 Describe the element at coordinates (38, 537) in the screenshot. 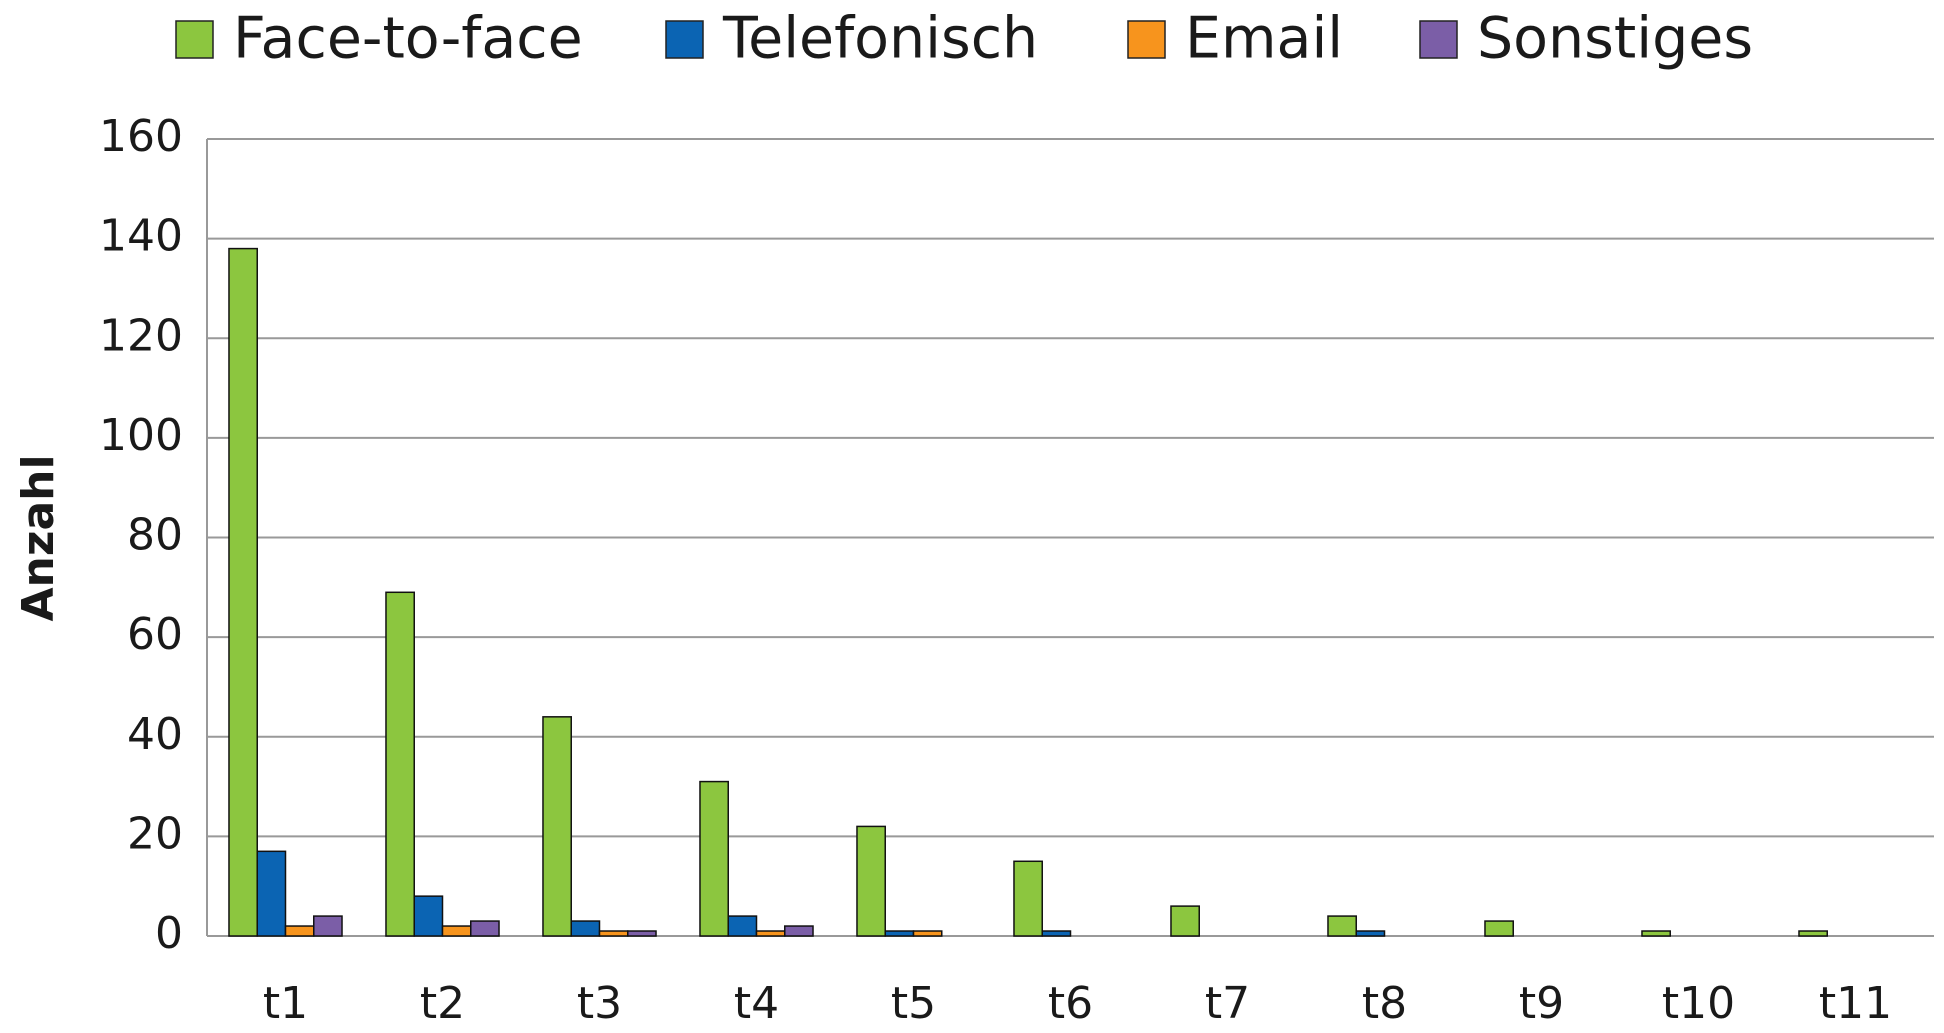

I see `y-axis-label: Anzahl` at that location.